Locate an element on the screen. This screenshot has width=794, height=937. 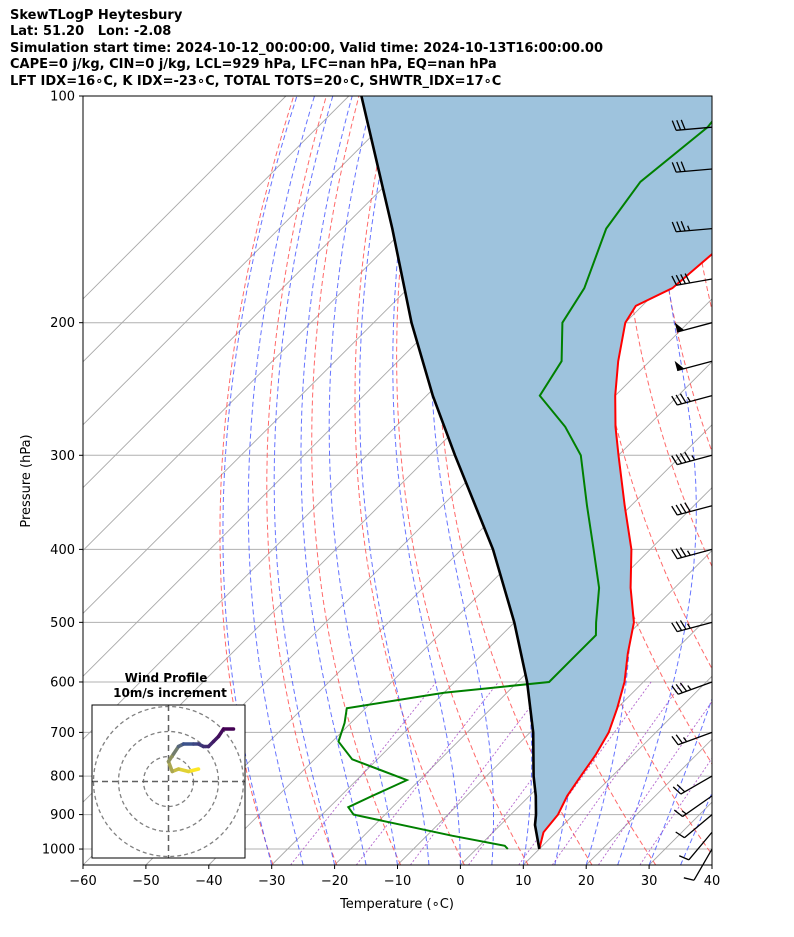
x-tick-label: −50 is located at coordinates (145, 881).